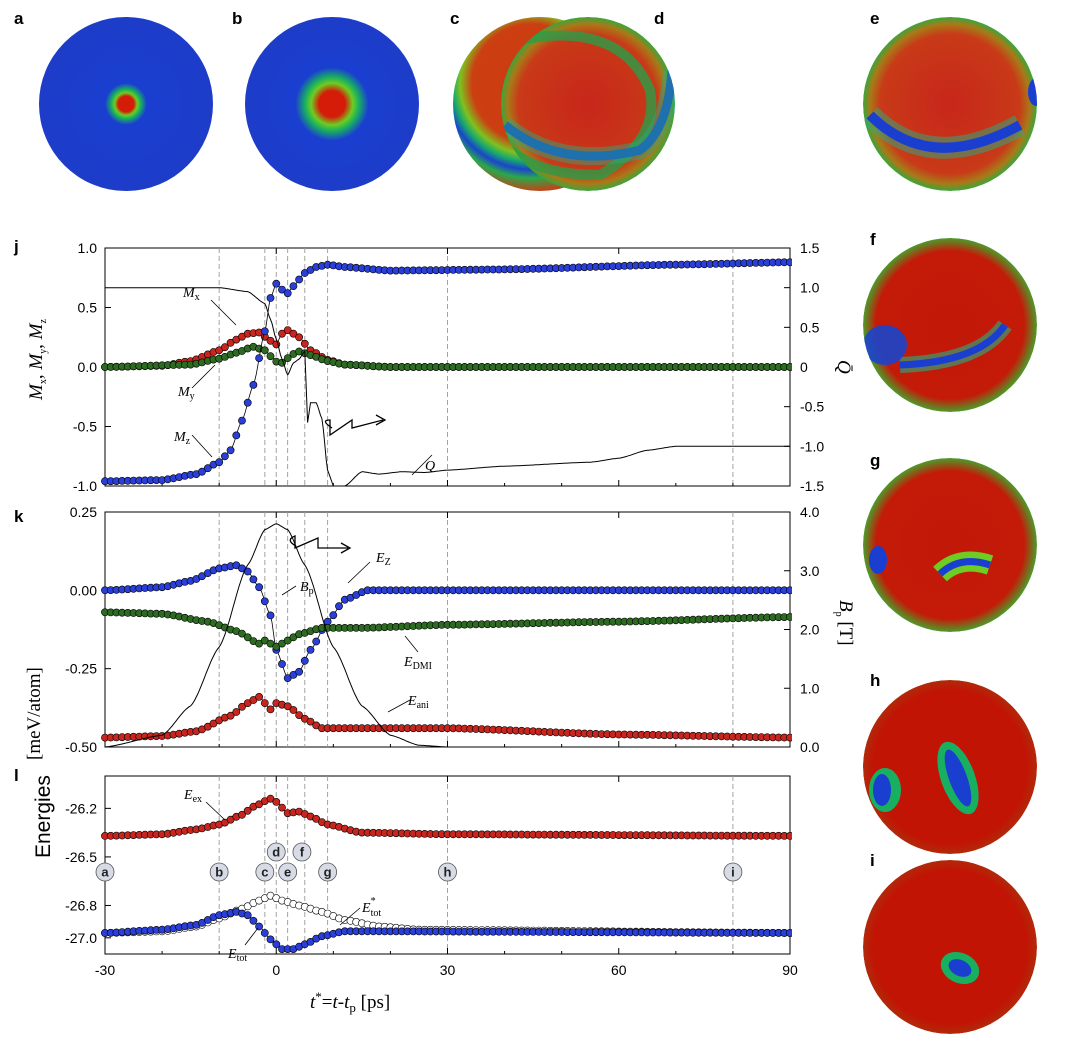 This screenshot has height=1040, width=1077. I want to click on time-marker-label-h: h, so click(448, 872).